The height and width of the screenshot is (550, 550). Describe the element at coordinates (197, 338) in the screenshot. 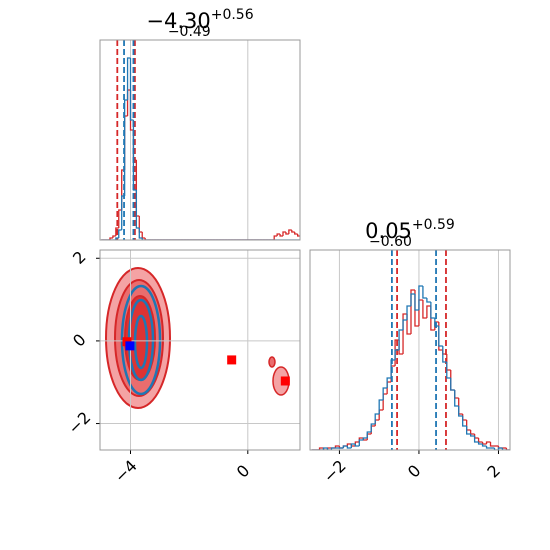

I see `density-contours` at that location.